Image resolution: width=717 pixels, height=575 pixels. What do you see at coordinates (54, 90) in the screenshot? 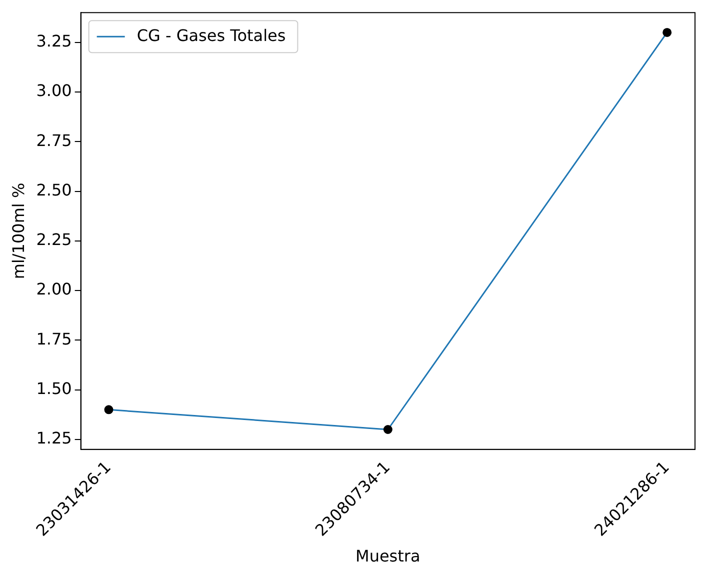
I see `y-tick-label: 3.00` at bounding box center [54, 90].